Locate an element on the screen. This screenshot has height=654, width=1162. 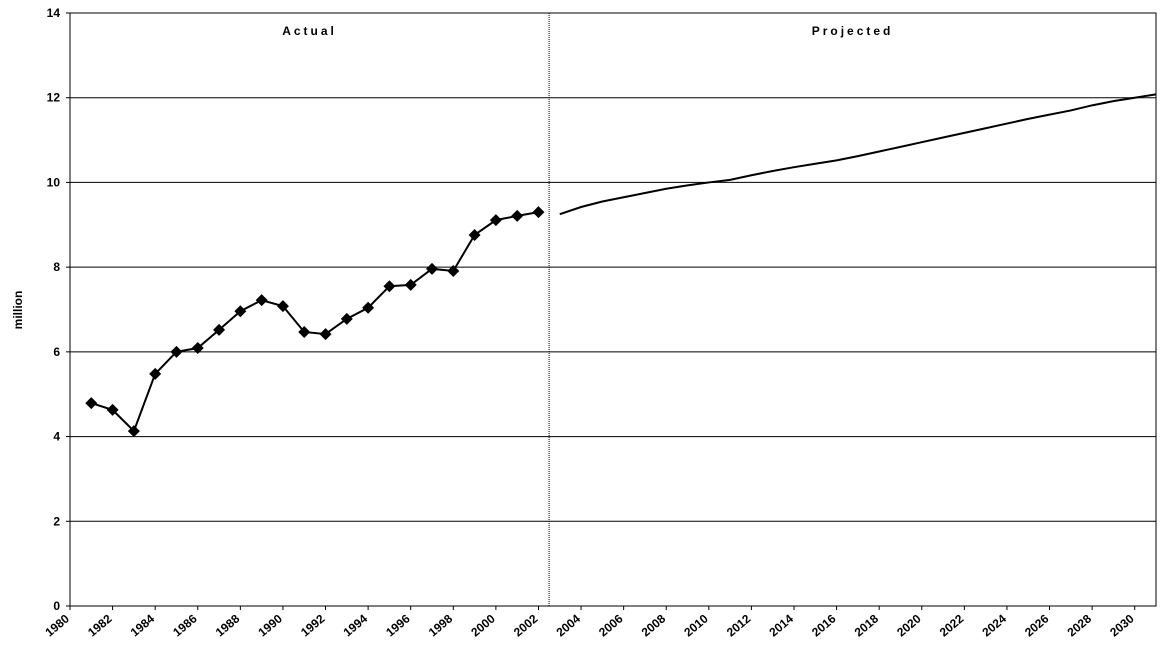
x-tick-label: 2006 is located at coordinates (611, 625).